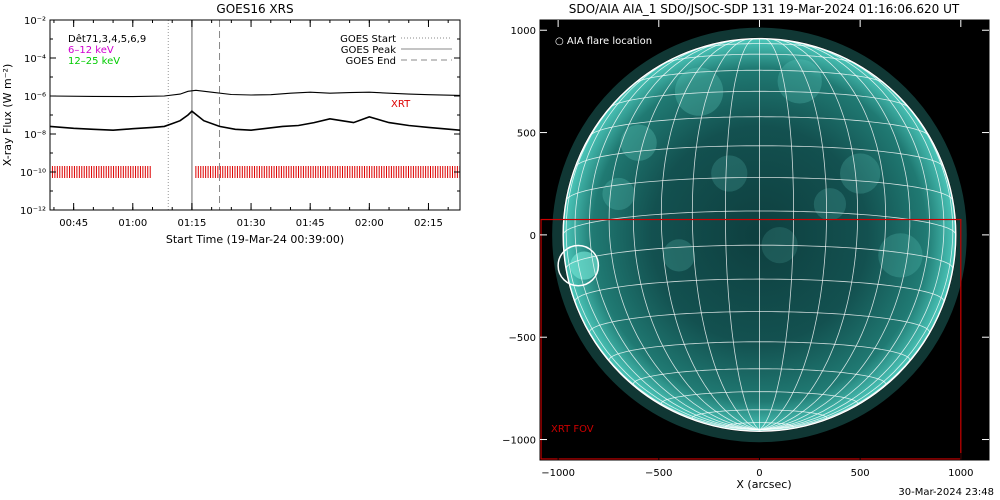  Describe the element at coordinates (192, 223) in the screenshot. I see `goes-x-tick-label: 01:15` at that location.